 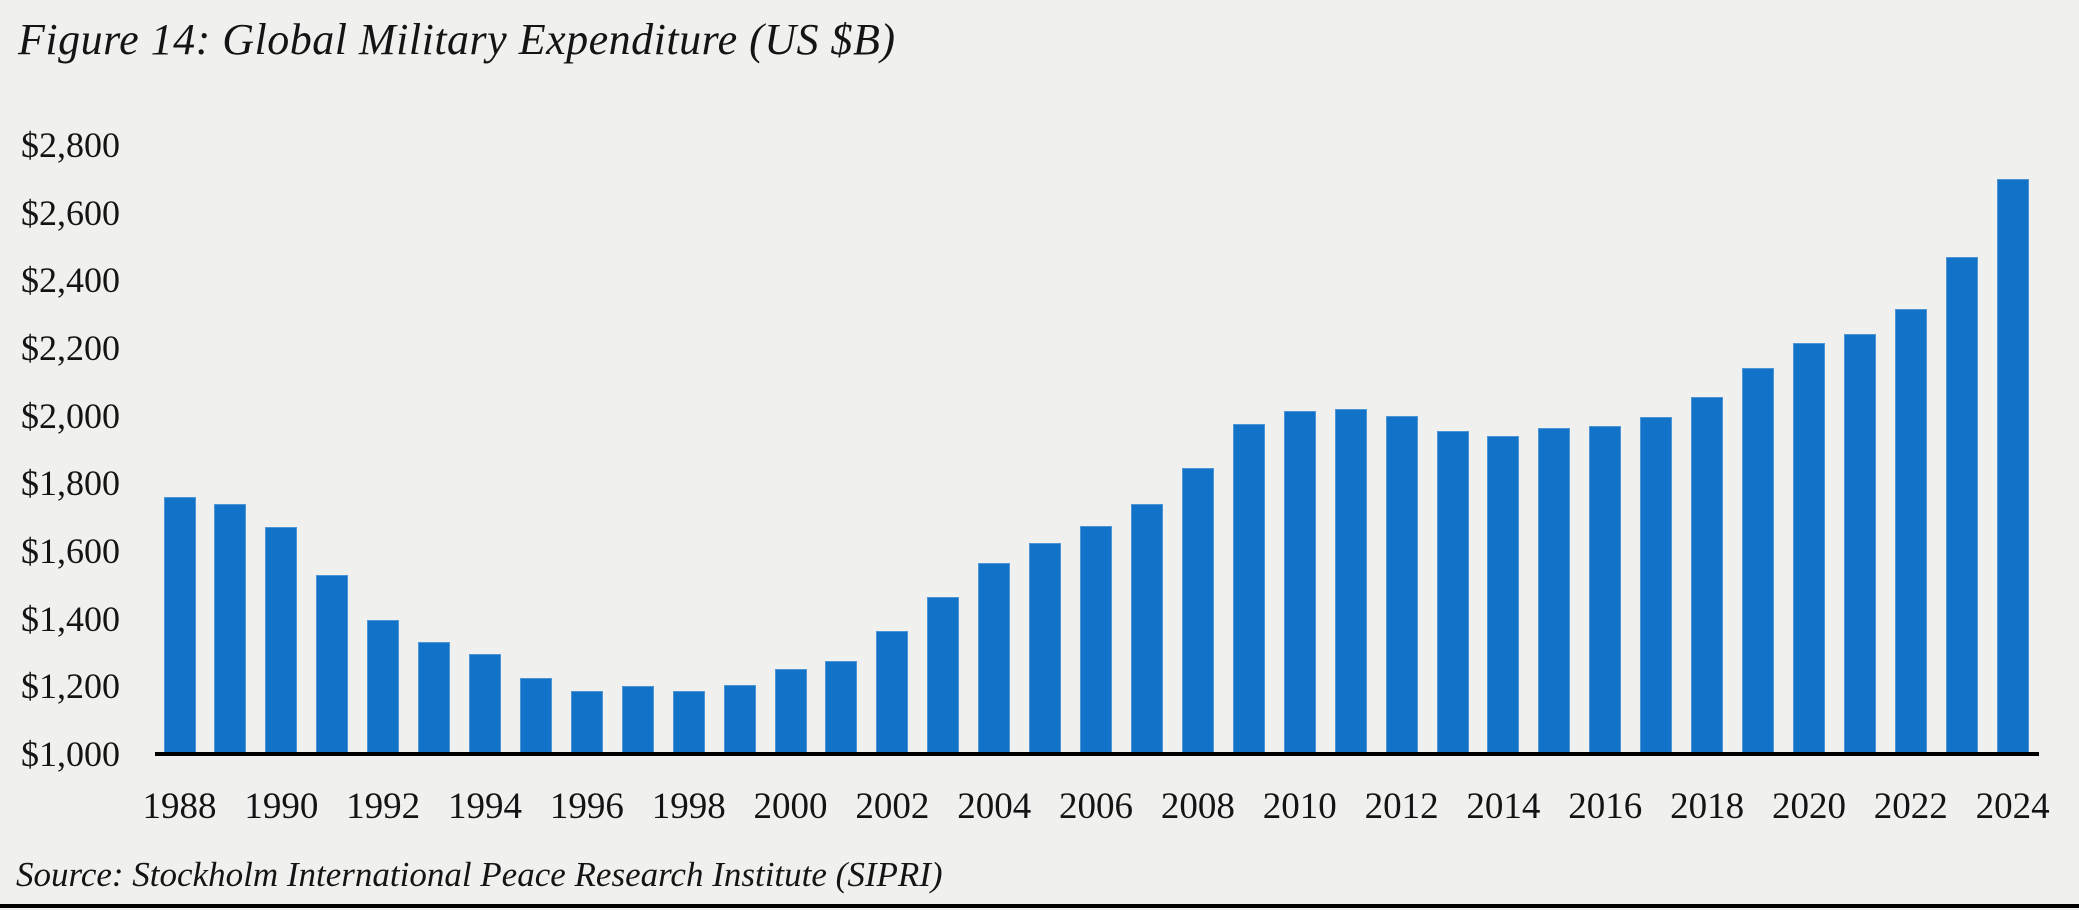 I want to click on bar-2001, so click(x=841, y=707).